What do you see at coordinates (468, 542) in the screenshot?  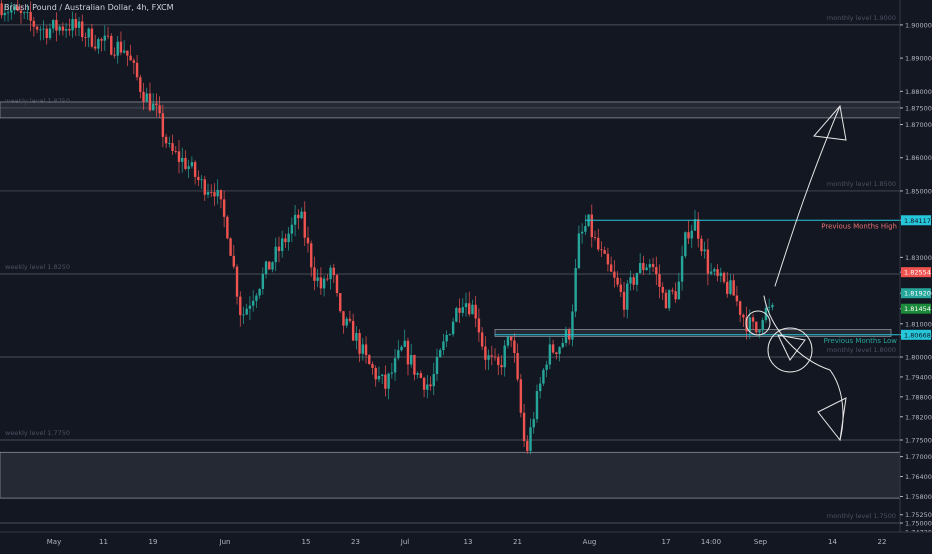 I see `time-tick-label: 13` at bounding box center [468, 542].